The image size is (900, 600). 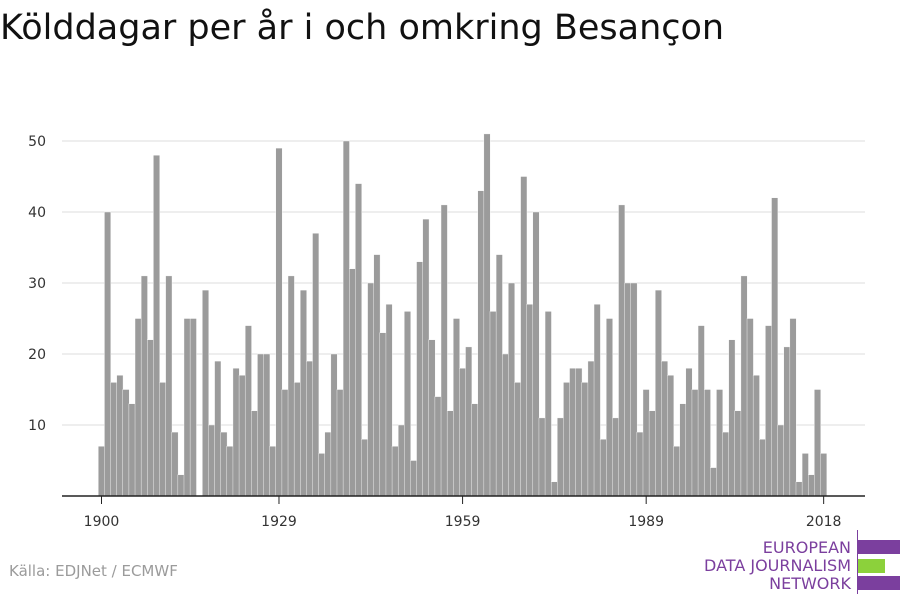 I want to click on edjnet-logo: EUROPEAN DATA JOURNALISM NETWORK, so click(x=800, y=562).